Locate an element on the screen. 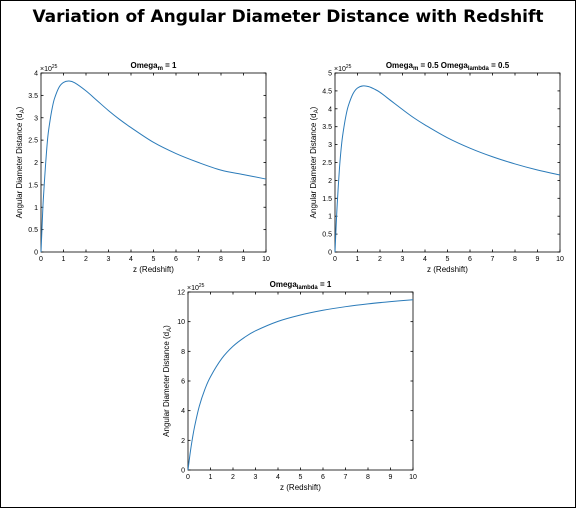  panel-title: Omegam = 1 is located at coordinates (153, 66).